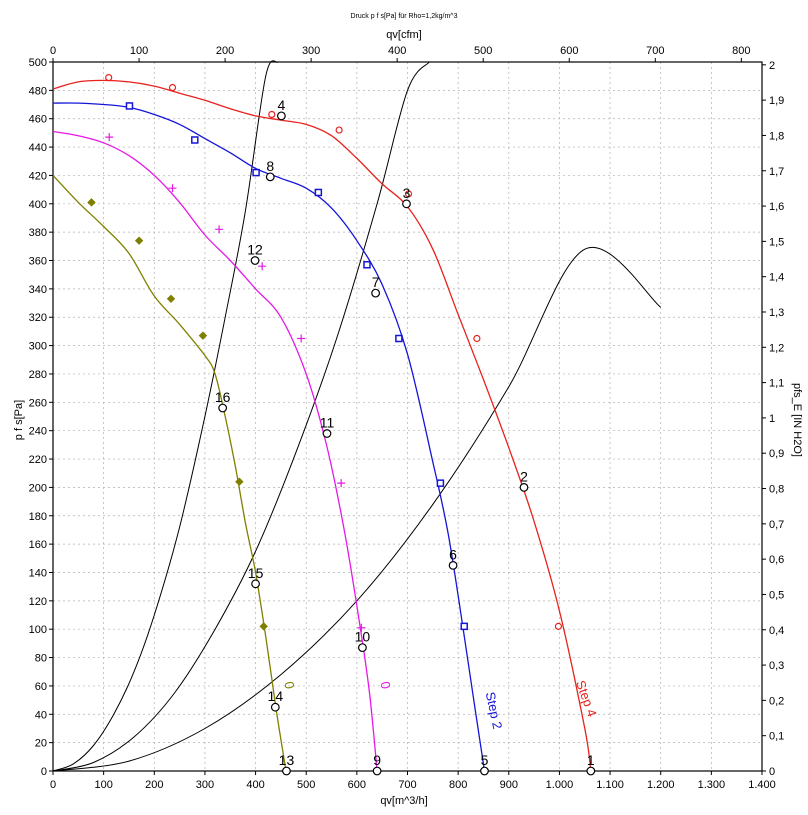  I want to click on x-tick-label: 1.100, so click(610, 785).